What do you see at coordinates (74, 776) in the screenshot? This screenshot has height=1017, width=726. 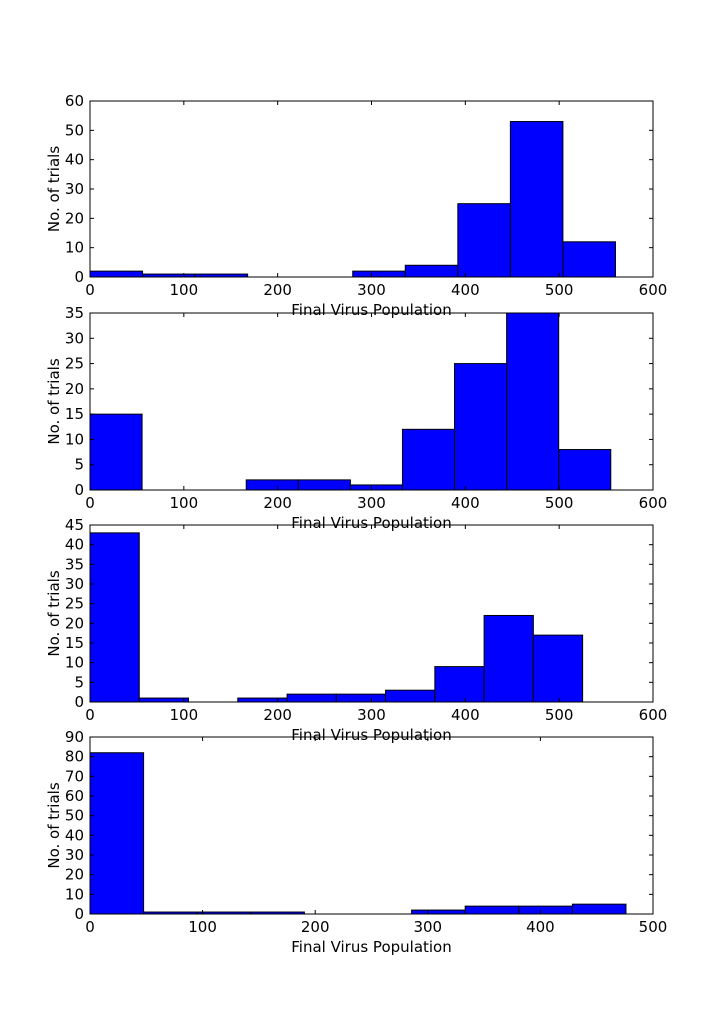 I see `y-tick-label: 70` at bounding box center [74, 776].